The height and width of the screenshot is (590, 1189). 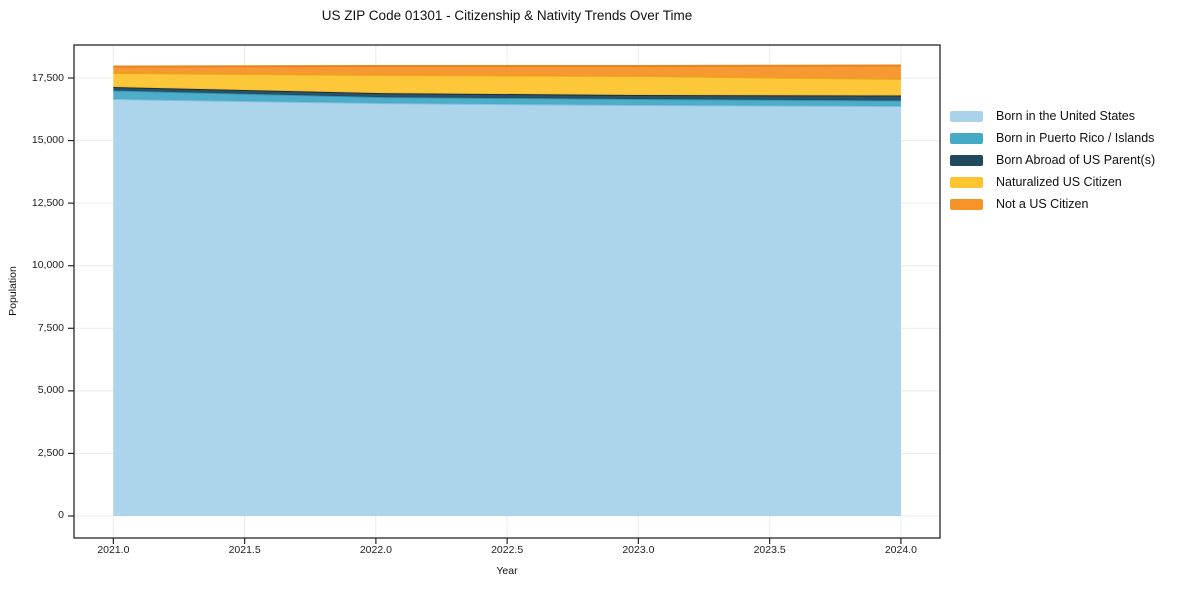 I want to click on legend-label: Naturalized US Citizen, so click(x=1059, y=182).